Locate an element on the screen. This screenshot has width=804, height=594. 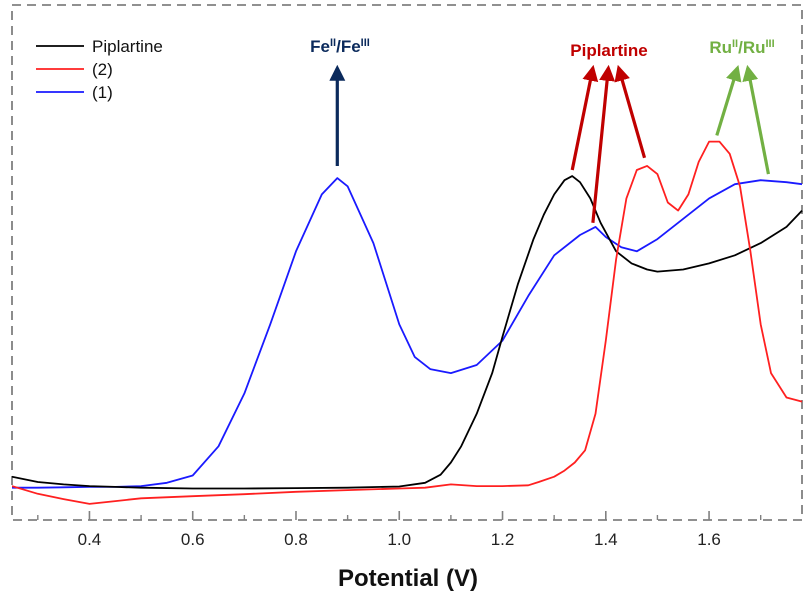
x-tick-label: 1.2 is located at coordinates (503, 539).